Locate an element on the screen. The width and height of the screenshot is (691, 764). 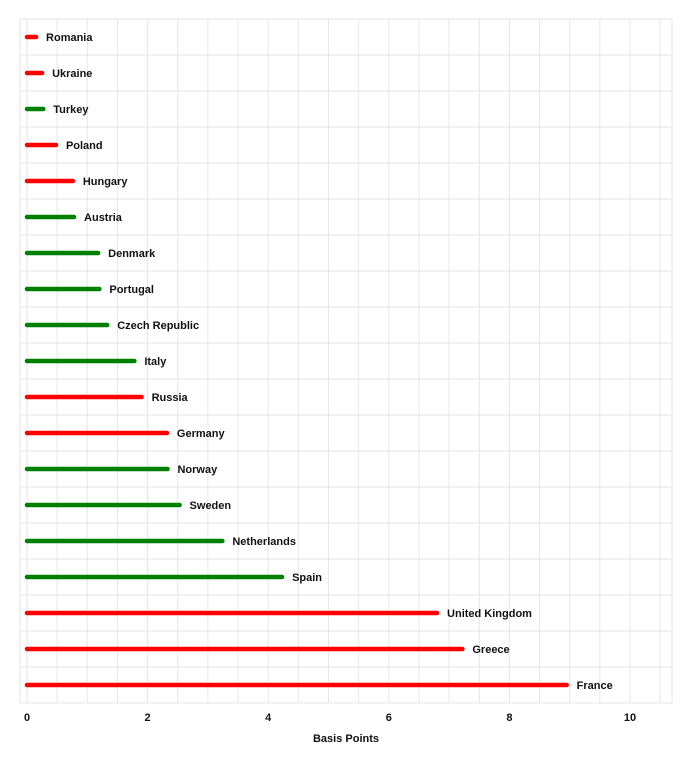
bar-label-united-kingdom: United Kingdom is located at coordinates (489, 614).